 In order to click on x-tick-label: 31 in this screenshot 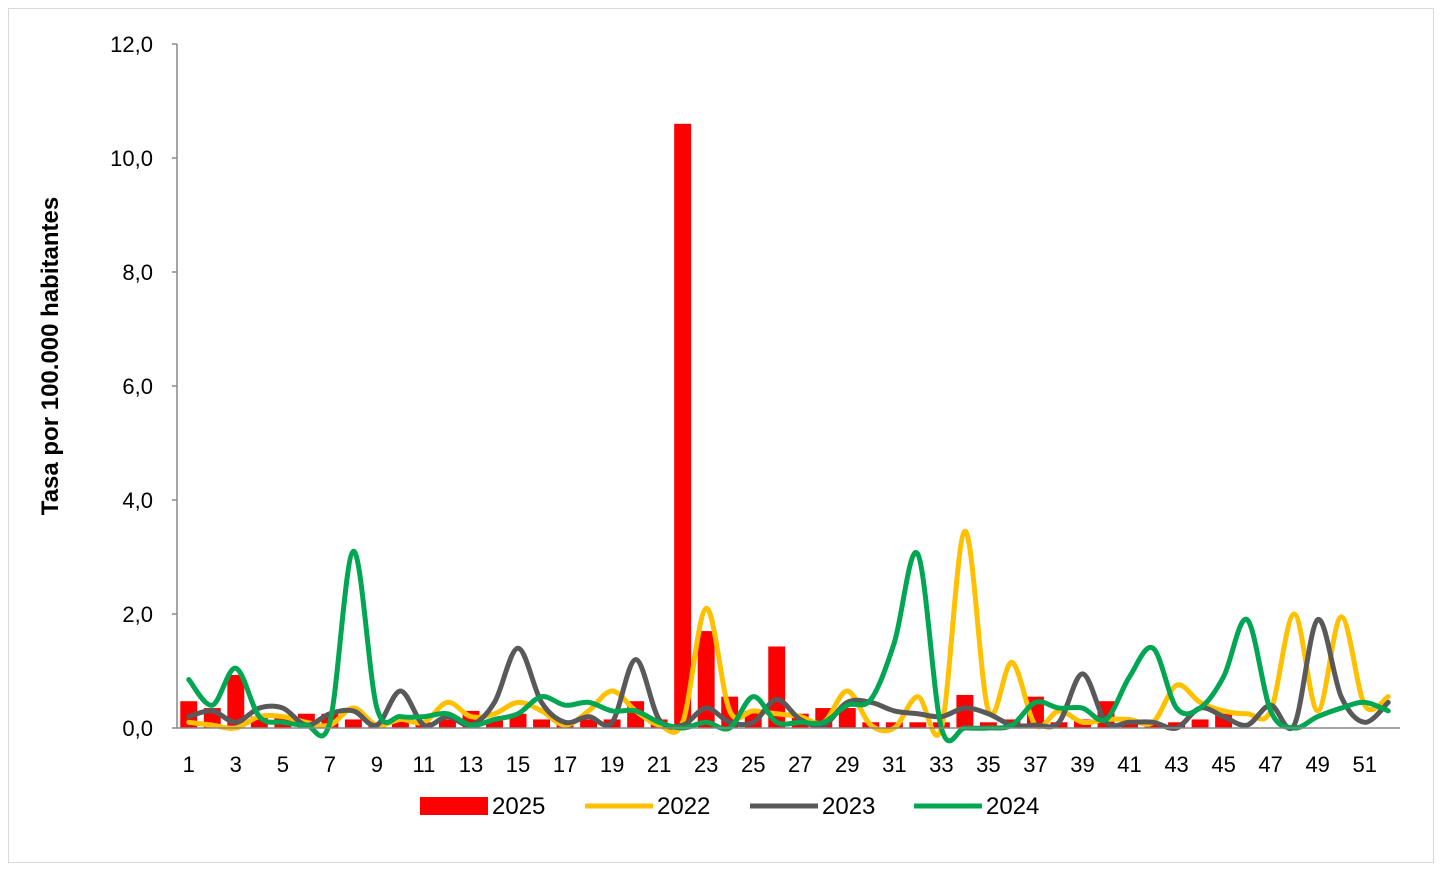, I will do `click(894, 764)`.